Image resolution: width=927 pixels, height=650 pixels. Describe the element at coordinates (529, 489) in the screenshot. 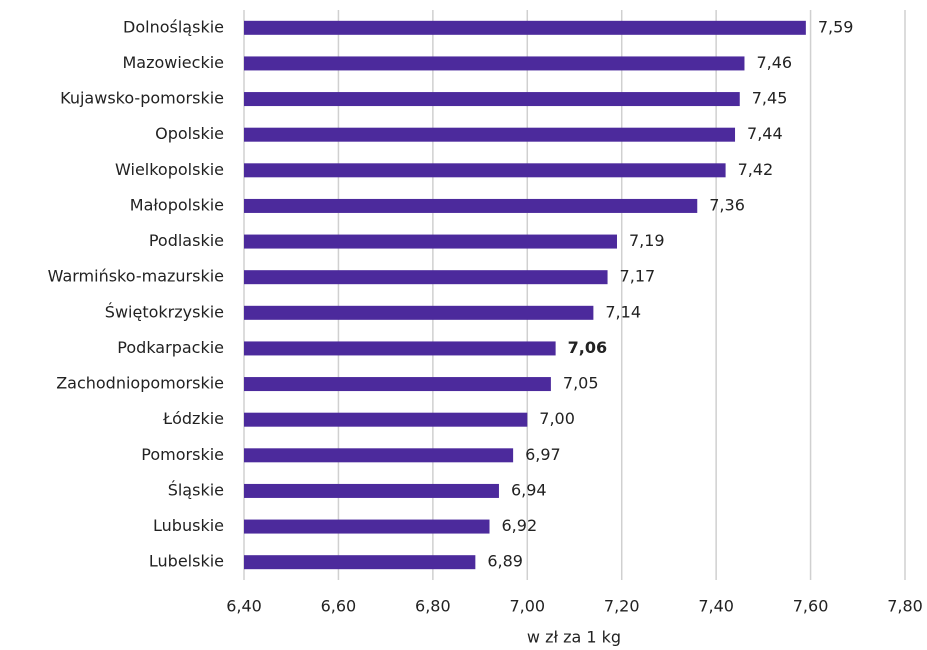

I see `value-label: 6,94` at that location.